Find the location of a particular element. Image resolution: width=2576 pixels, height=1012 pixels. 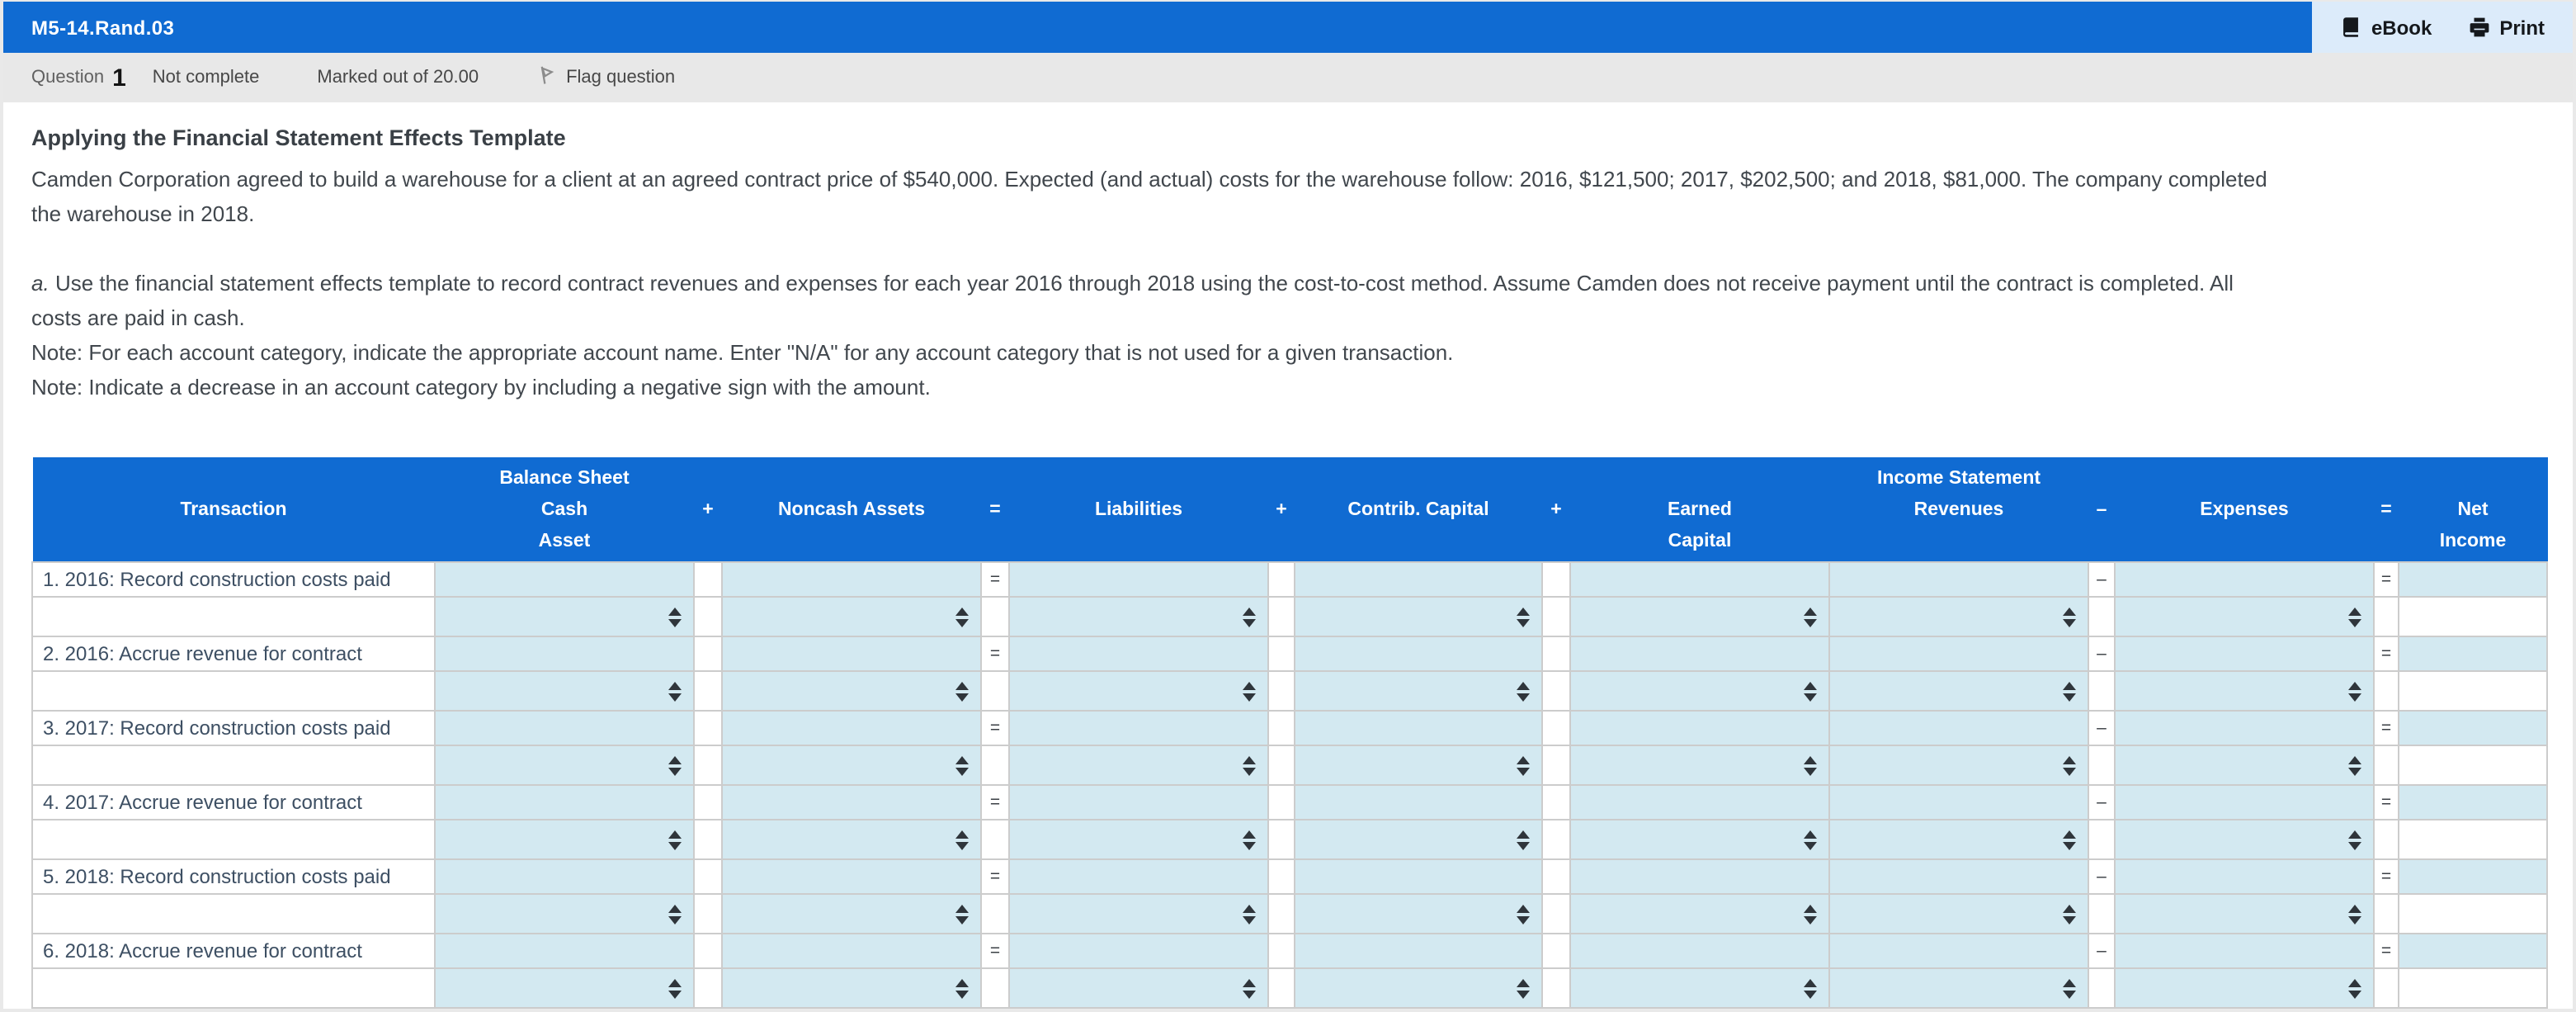

separator-cell is located at coordinates (1556, 988).